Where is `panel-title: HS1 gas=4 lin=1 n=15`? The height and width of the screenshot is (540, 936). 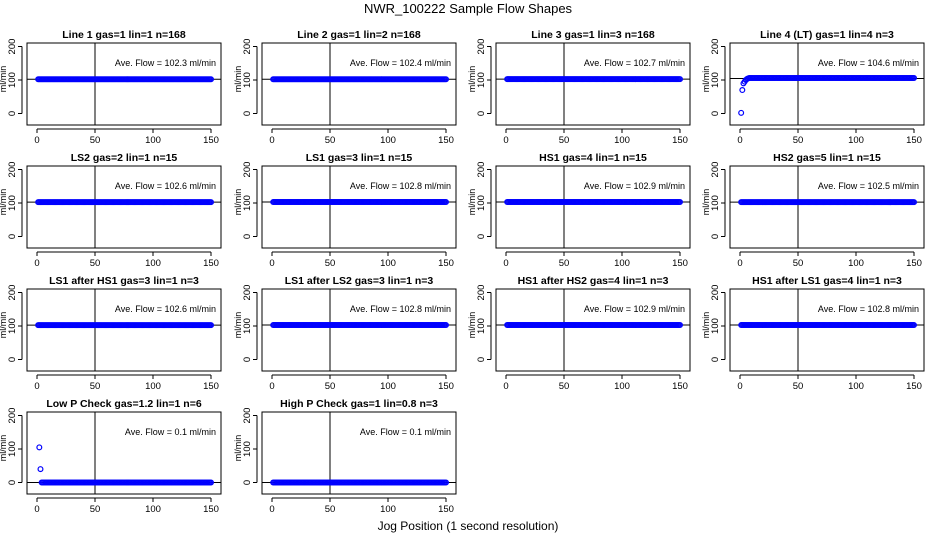
panel-title: HS1 gas=4 lin=1 n=15 is located at coordinates (593, 158).